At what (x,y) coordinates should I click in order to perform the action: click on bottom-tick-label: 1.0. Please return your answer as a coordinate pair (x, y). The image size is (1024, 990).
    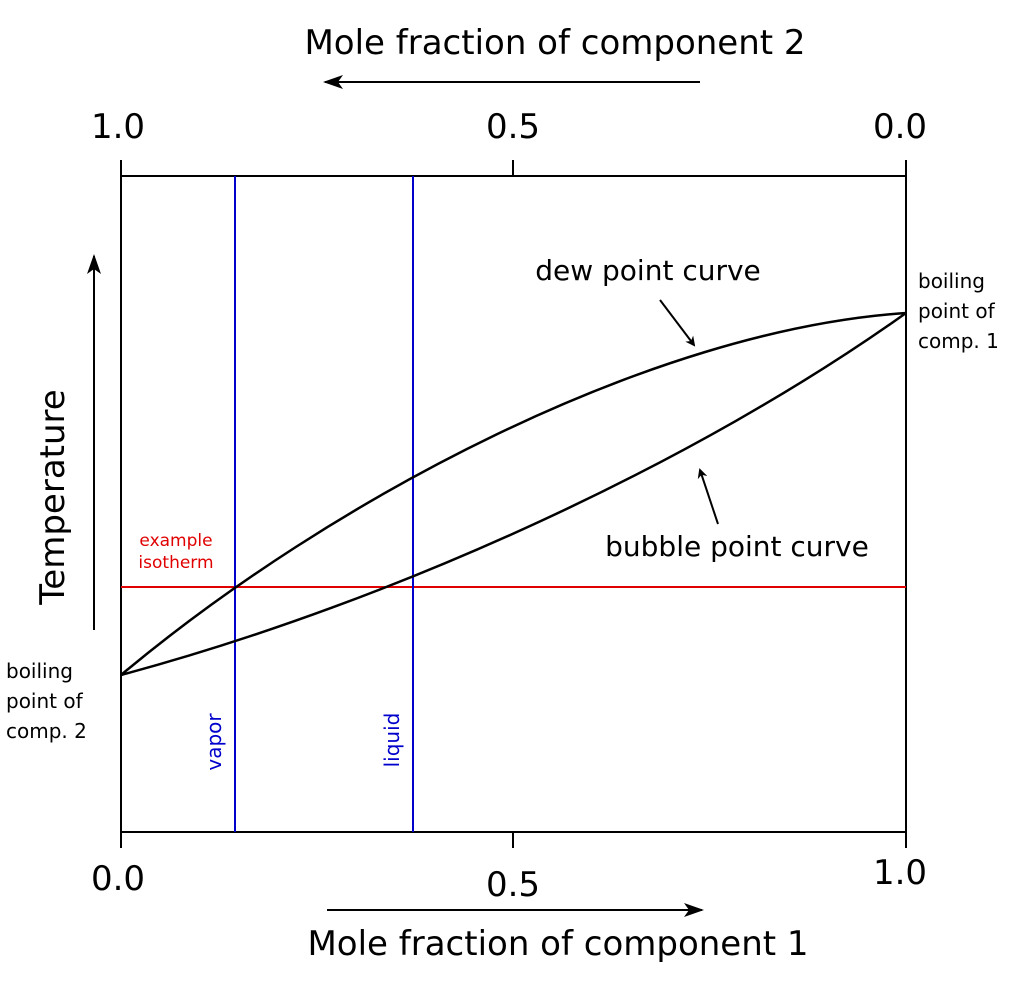
    Looking at the image, I should click on (900, 873).